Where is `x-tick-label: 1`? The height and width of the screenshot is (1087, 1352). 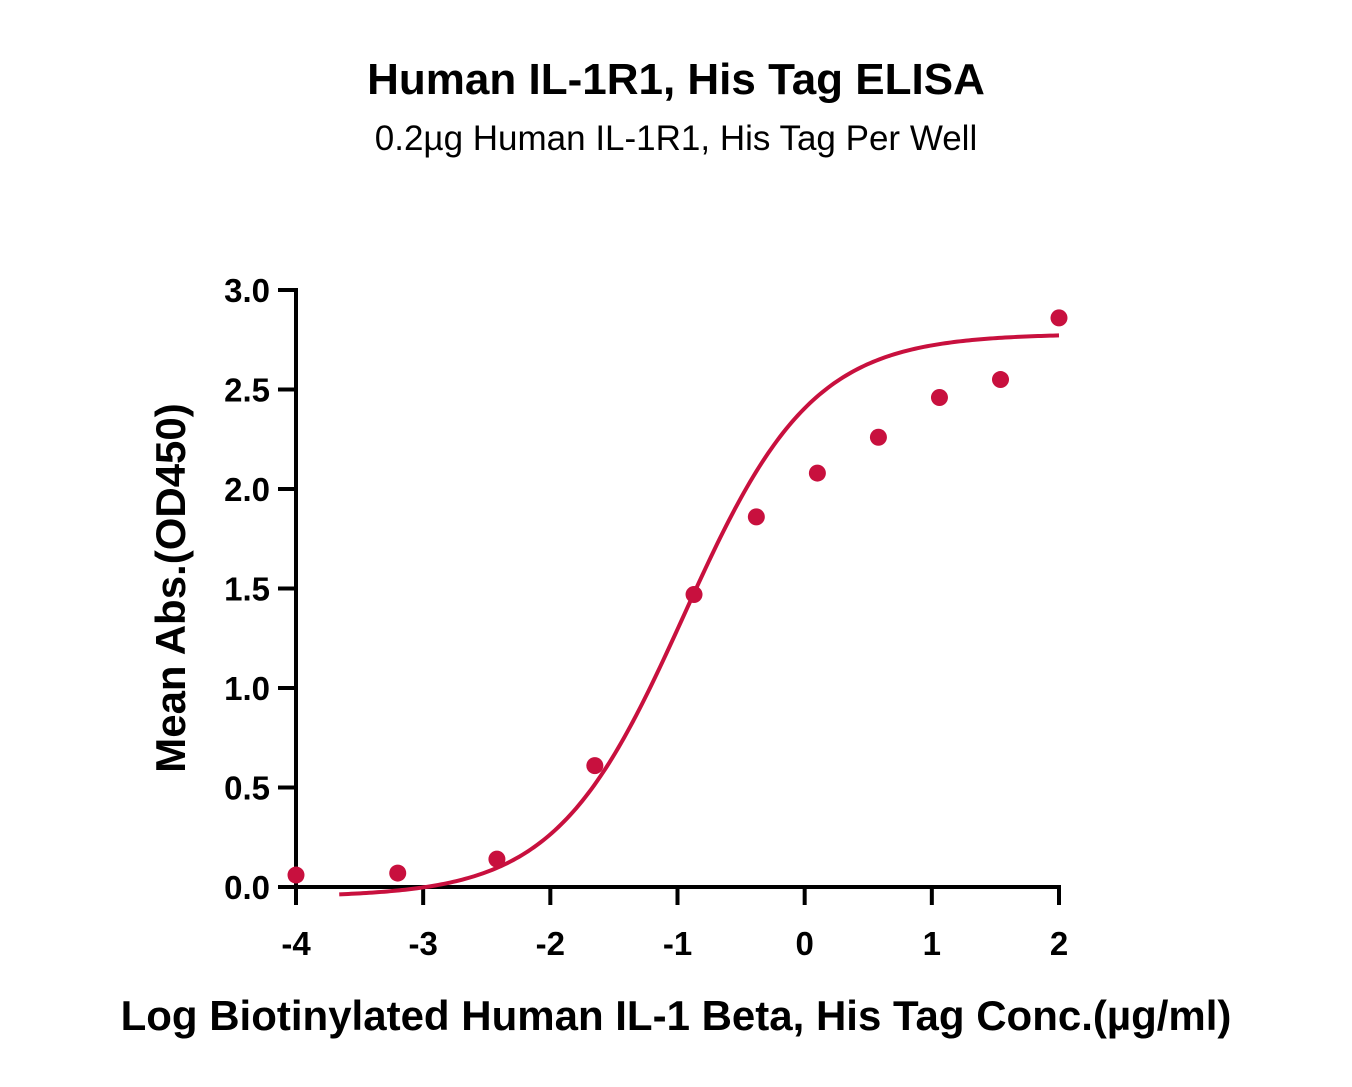
x-tick-label: 1 is located at coordinates (932, 943).